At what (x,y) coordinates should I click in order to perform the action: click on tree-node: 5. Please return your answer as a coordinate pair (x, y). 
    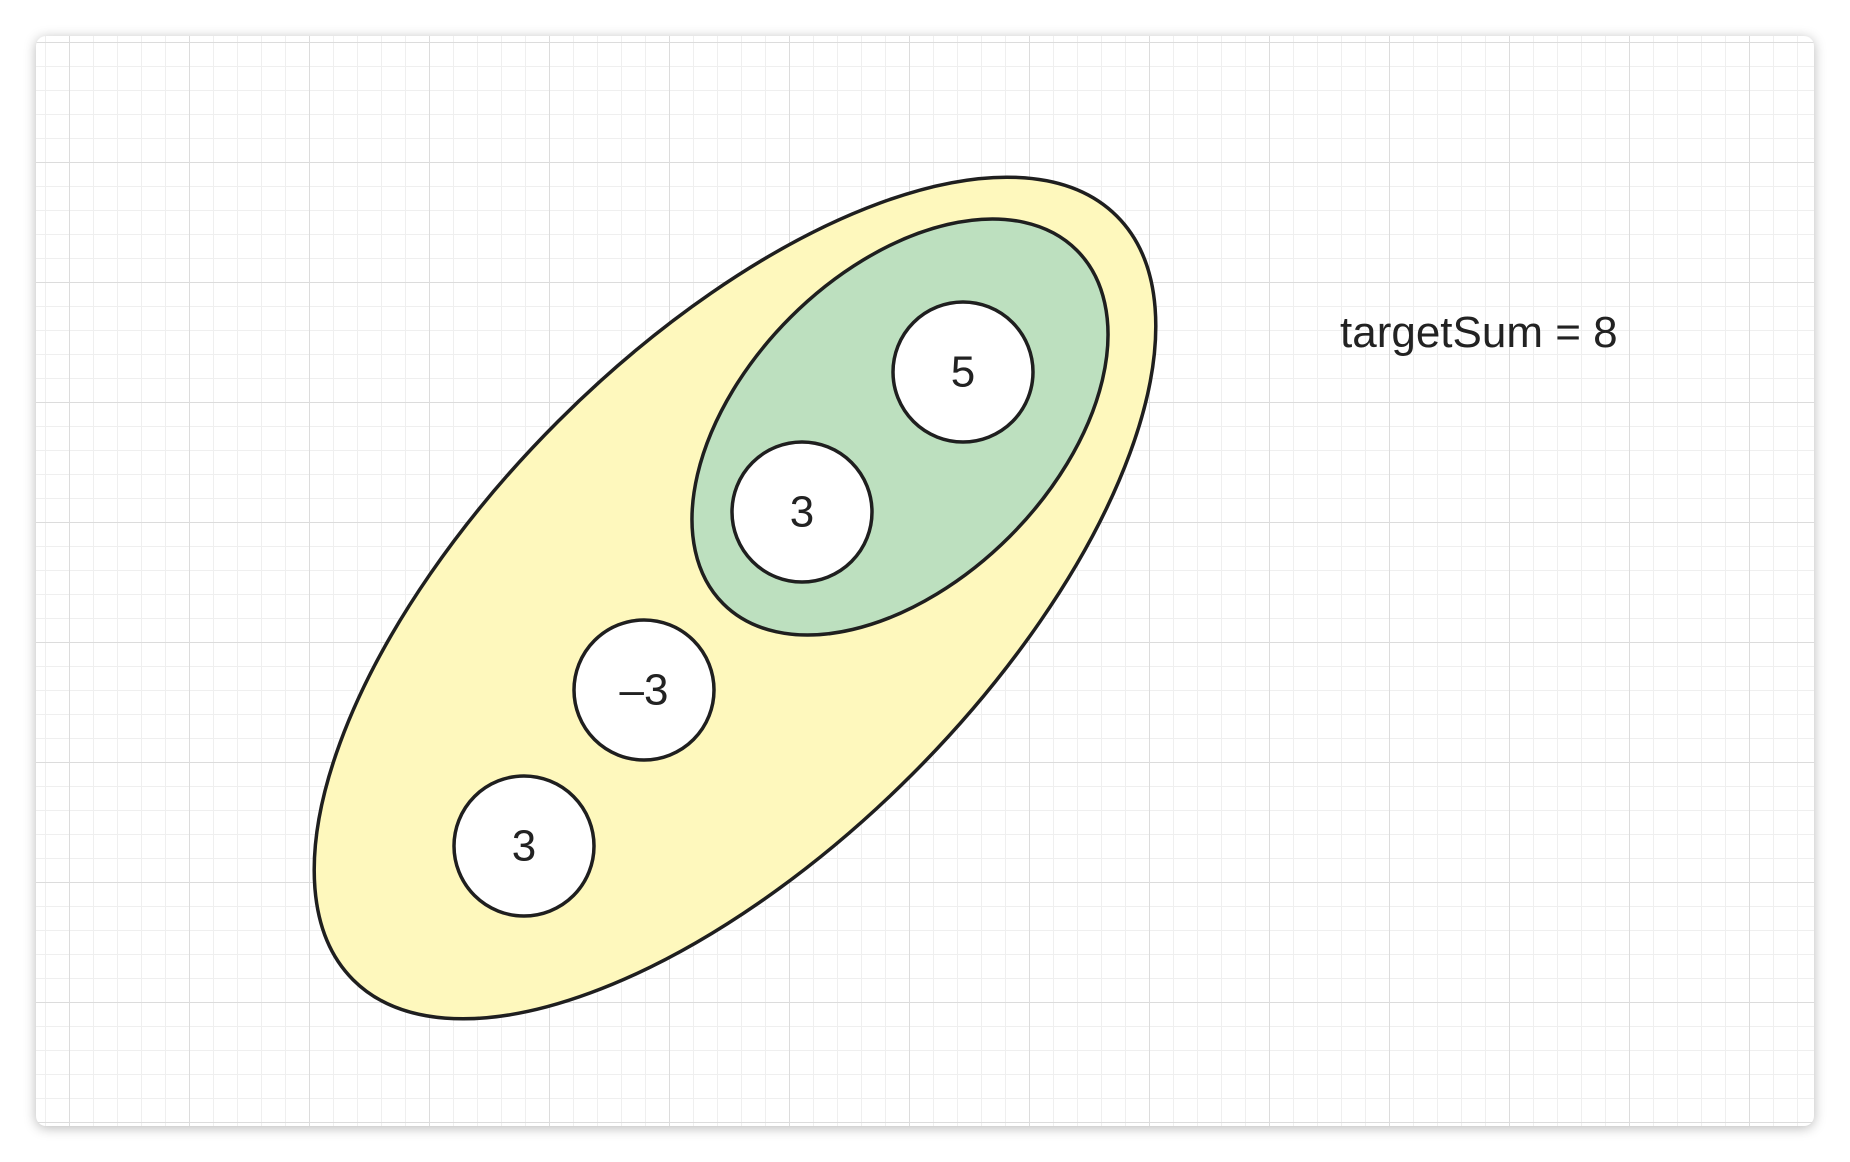
    Looking at the image, I should click on (963, 372).